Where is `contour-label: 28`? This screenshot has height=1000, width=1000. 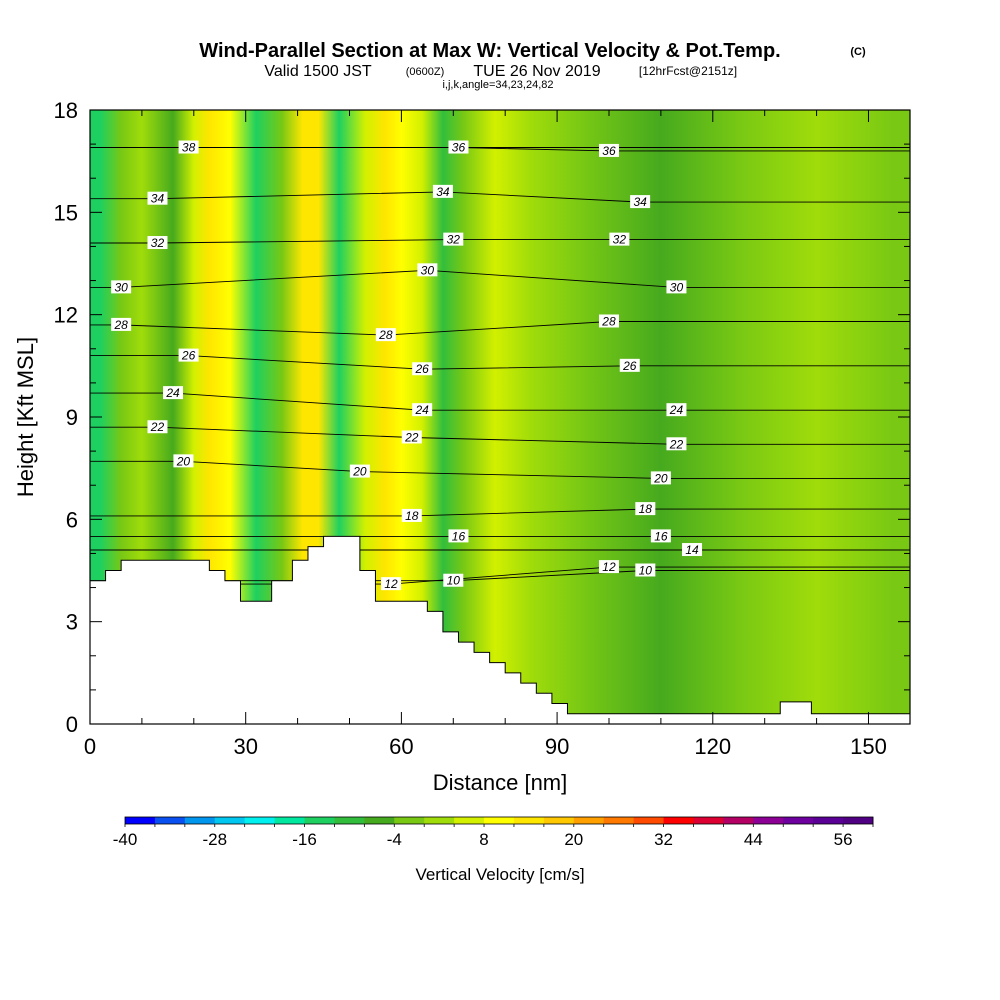 contour-label: 28 is located at coordinates (608, 321).